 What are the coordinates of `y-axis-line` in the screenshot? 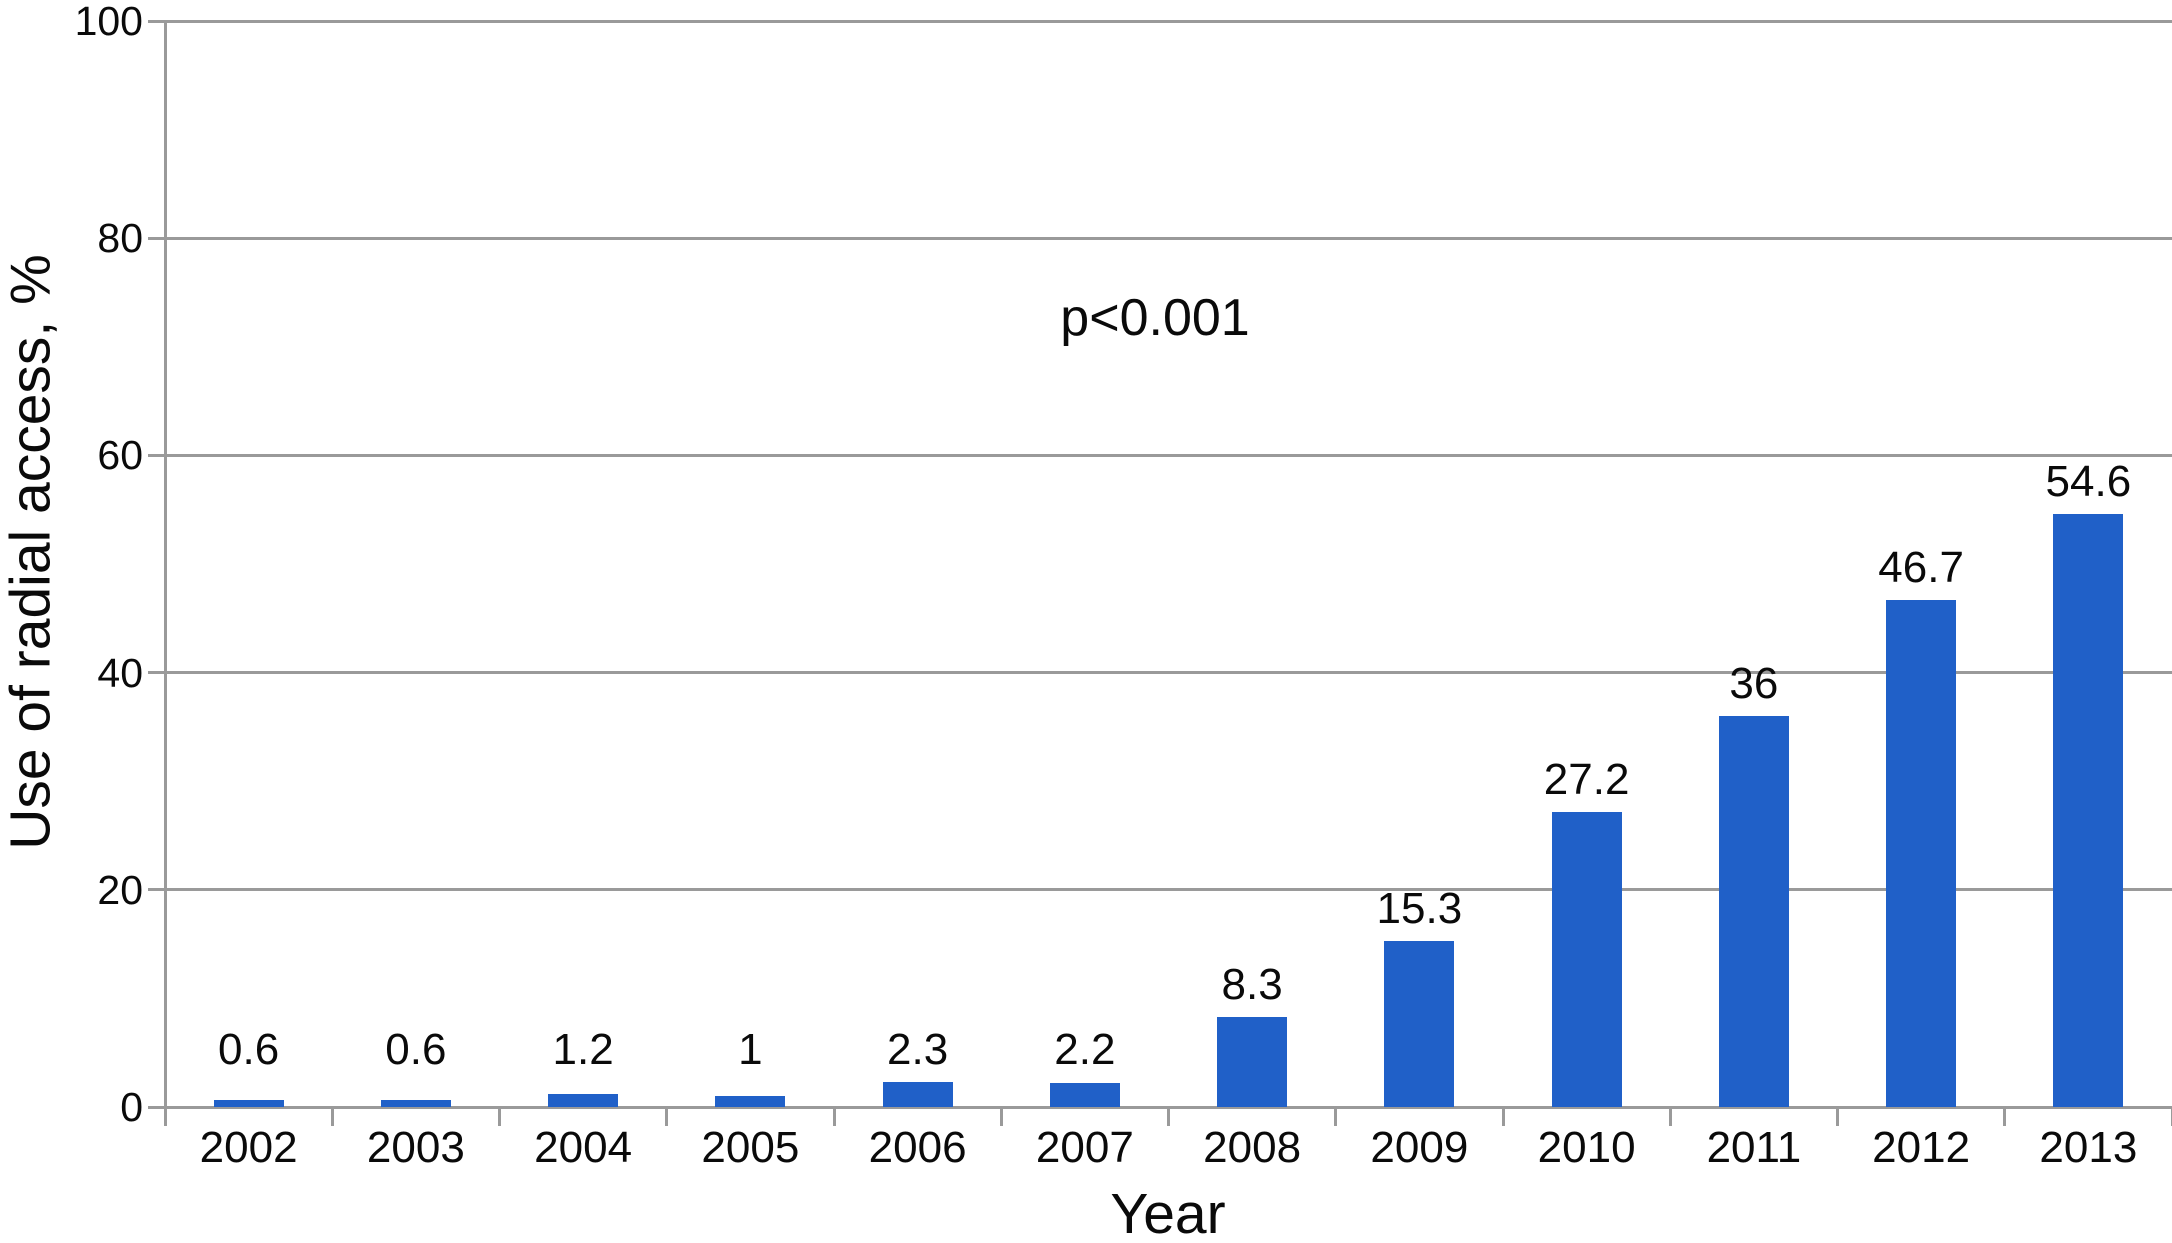 It's located at (165, 573).